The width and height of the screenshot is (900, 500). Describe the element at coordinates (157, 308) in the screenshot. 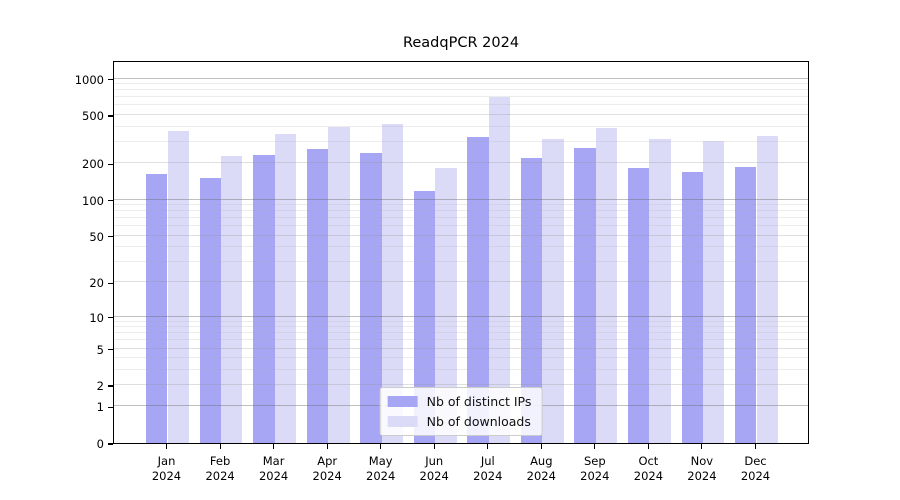

I see `bar-distinct-ips-jan` at that location.